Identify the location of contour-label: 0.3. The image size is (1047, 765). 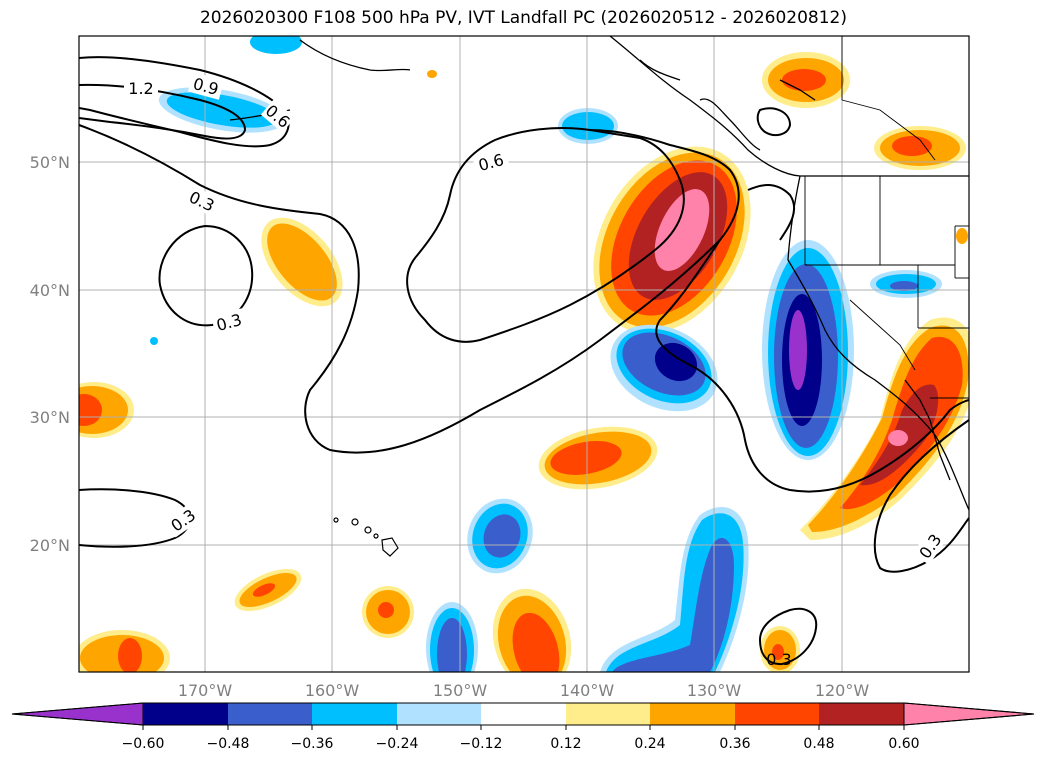
(778, 659).